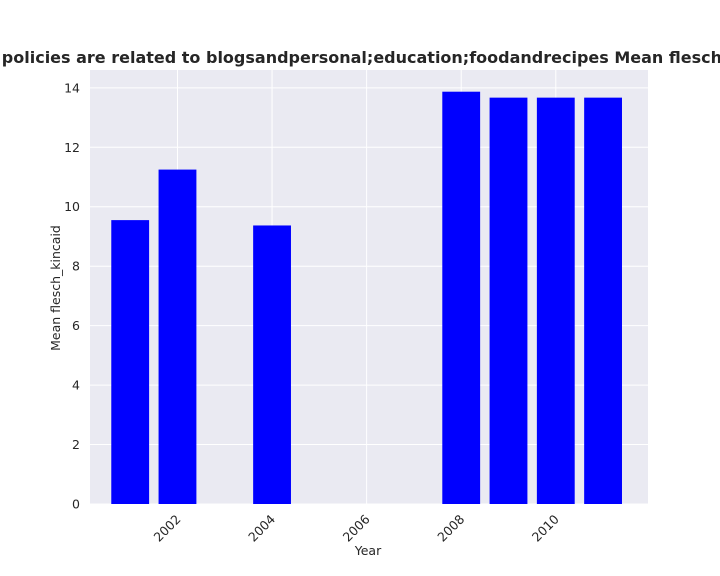 Image resolution: width=720 pixels, height=576 pixels. Describe the element at coordinates (261, 527) in the screenshot. I see `x-tick-label: 2004` at that location.